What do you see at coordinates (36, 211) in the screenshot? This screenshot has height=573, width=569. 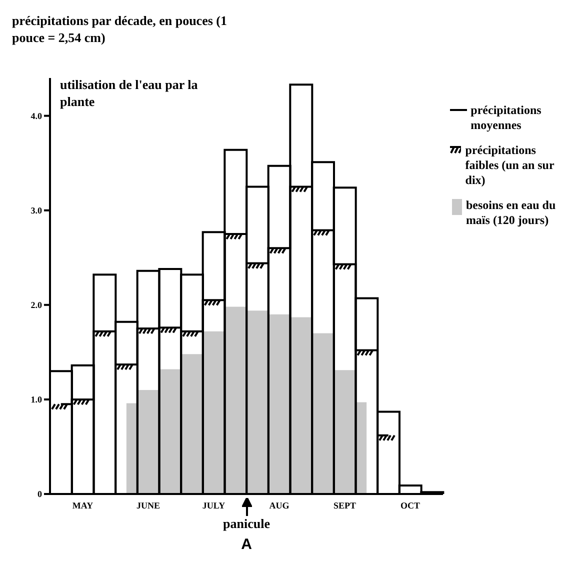 I see `y-tick-label: 3.0` at bounding box center [36, 211].